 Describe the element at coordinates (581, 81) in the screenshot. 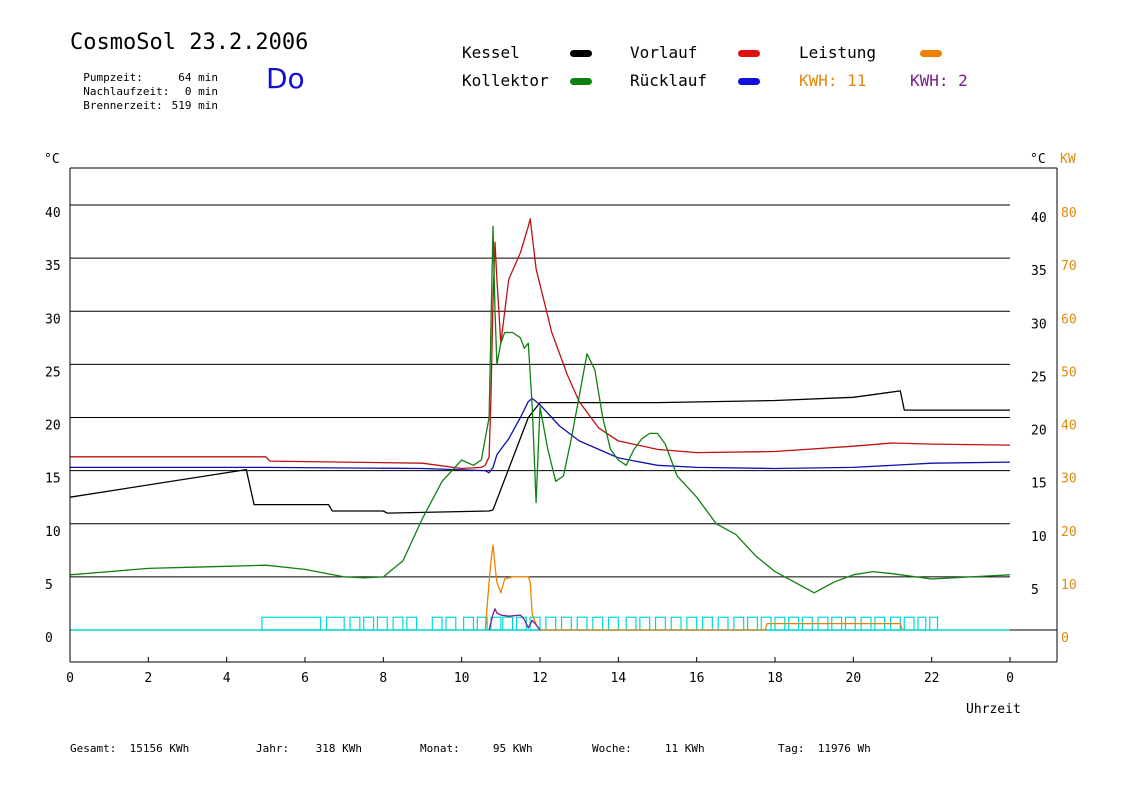

I see `legend-kollektor-swatch` at that location.